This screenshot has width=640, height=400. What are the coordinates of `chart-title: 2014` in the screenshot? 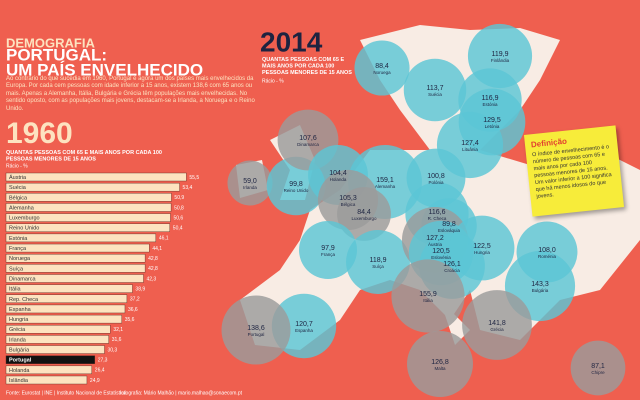 It's located at (291, 41).